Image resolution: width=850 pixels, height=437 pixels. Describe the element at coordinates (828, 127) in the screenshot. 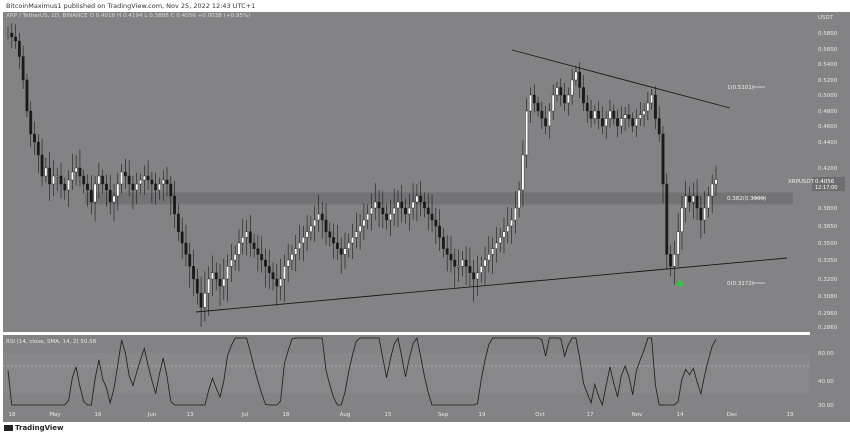

I see `price-tick-label: 0.4600` at that location.